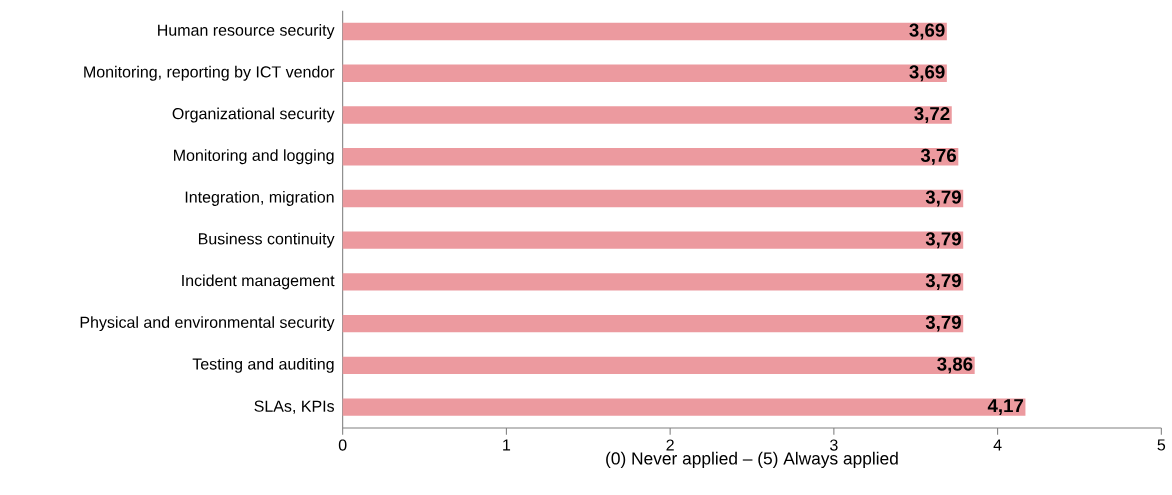 This screenshot has height=495, width=1172. Describe the element at coordinates (1161, 445) in the screenshot. I see `x-tick-label: 5` at that location.